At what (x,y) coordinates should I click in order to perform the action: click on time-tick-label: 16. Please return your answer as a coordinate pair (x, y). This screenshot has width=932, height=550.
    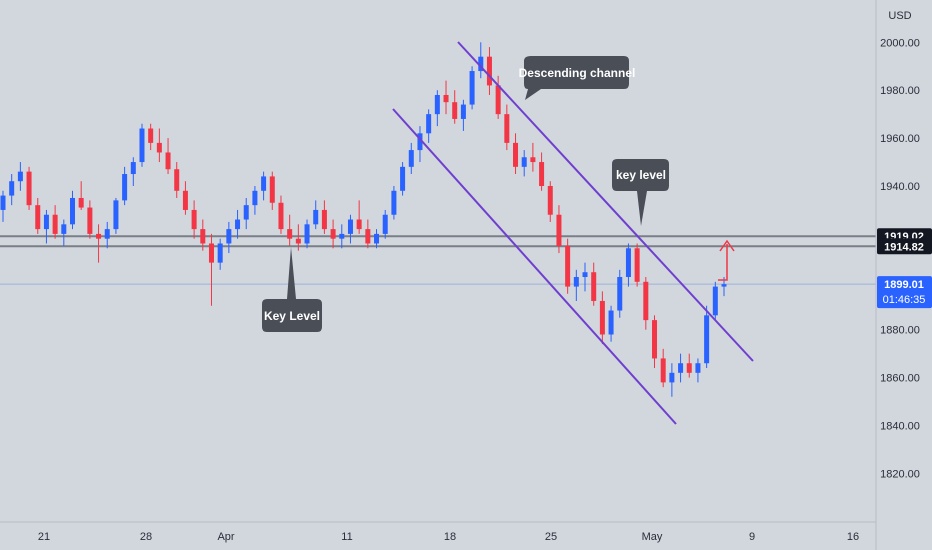
    Looking at the image, I should click on (853, 537).